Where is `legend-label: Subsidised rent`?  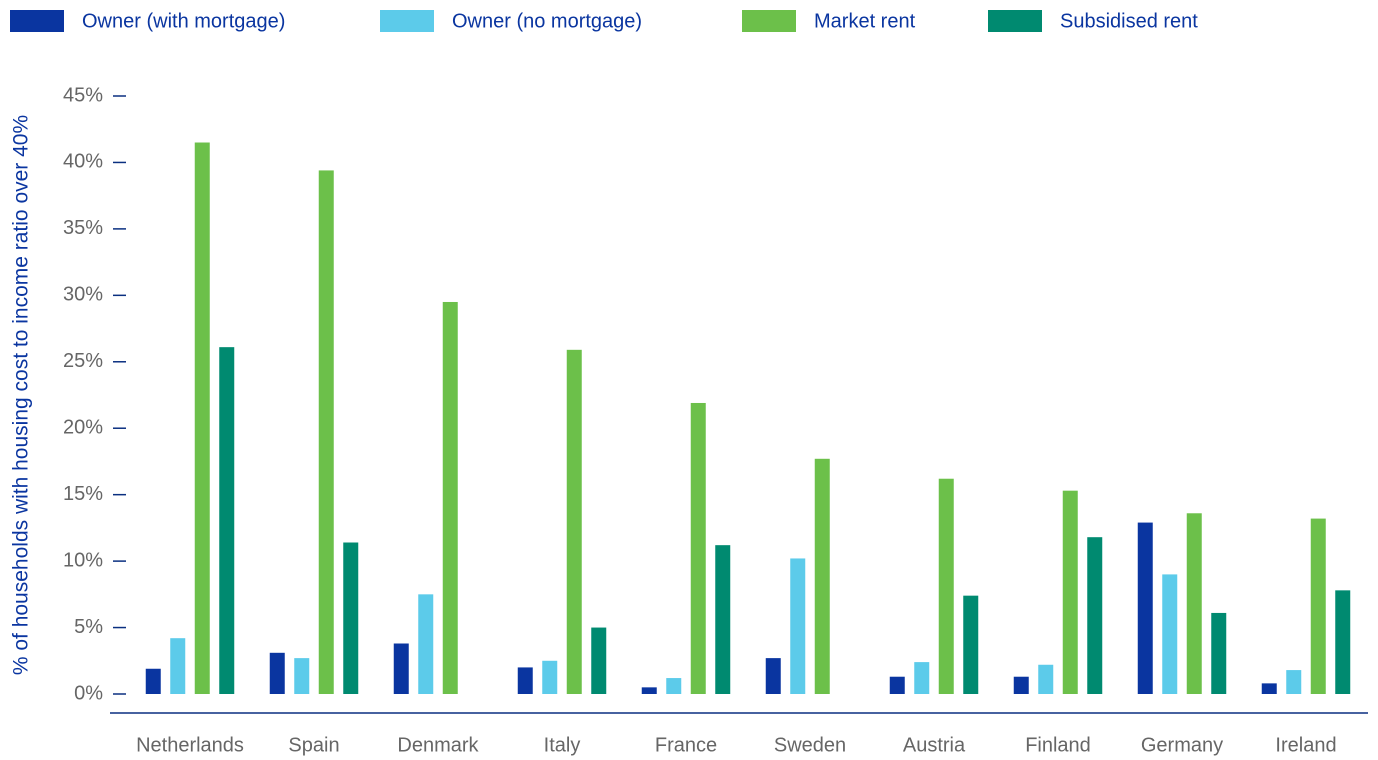 legend-label: Subsidised rent is located at coordinates (1129, 21).